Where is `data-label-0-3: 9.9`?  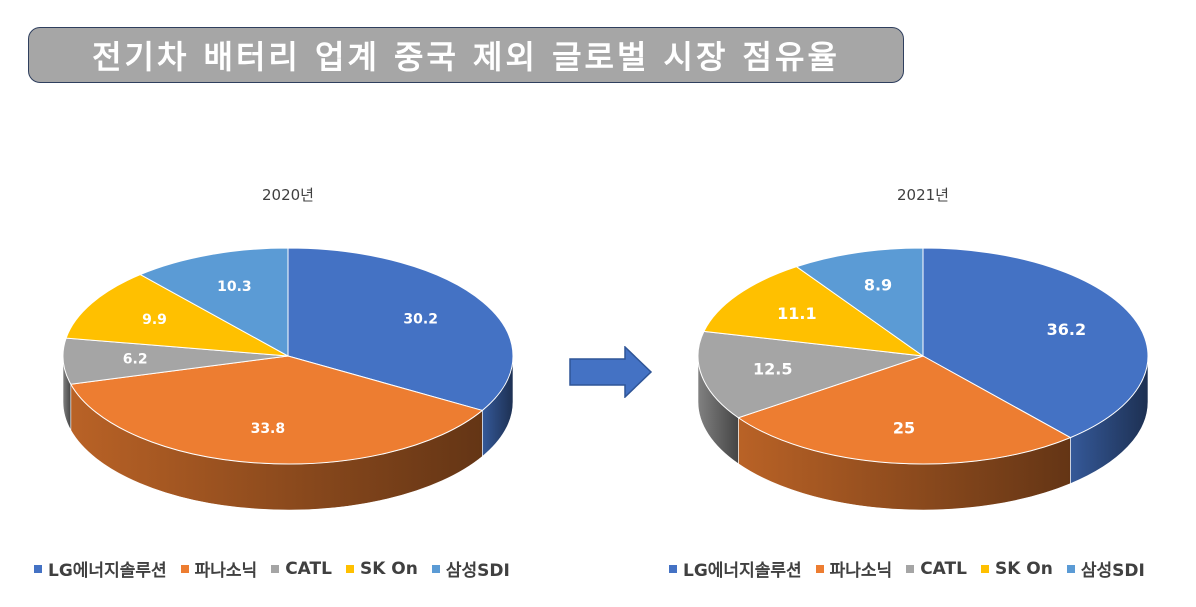 data-label-0-3: 9.9 is located at coordinates (154, 320).